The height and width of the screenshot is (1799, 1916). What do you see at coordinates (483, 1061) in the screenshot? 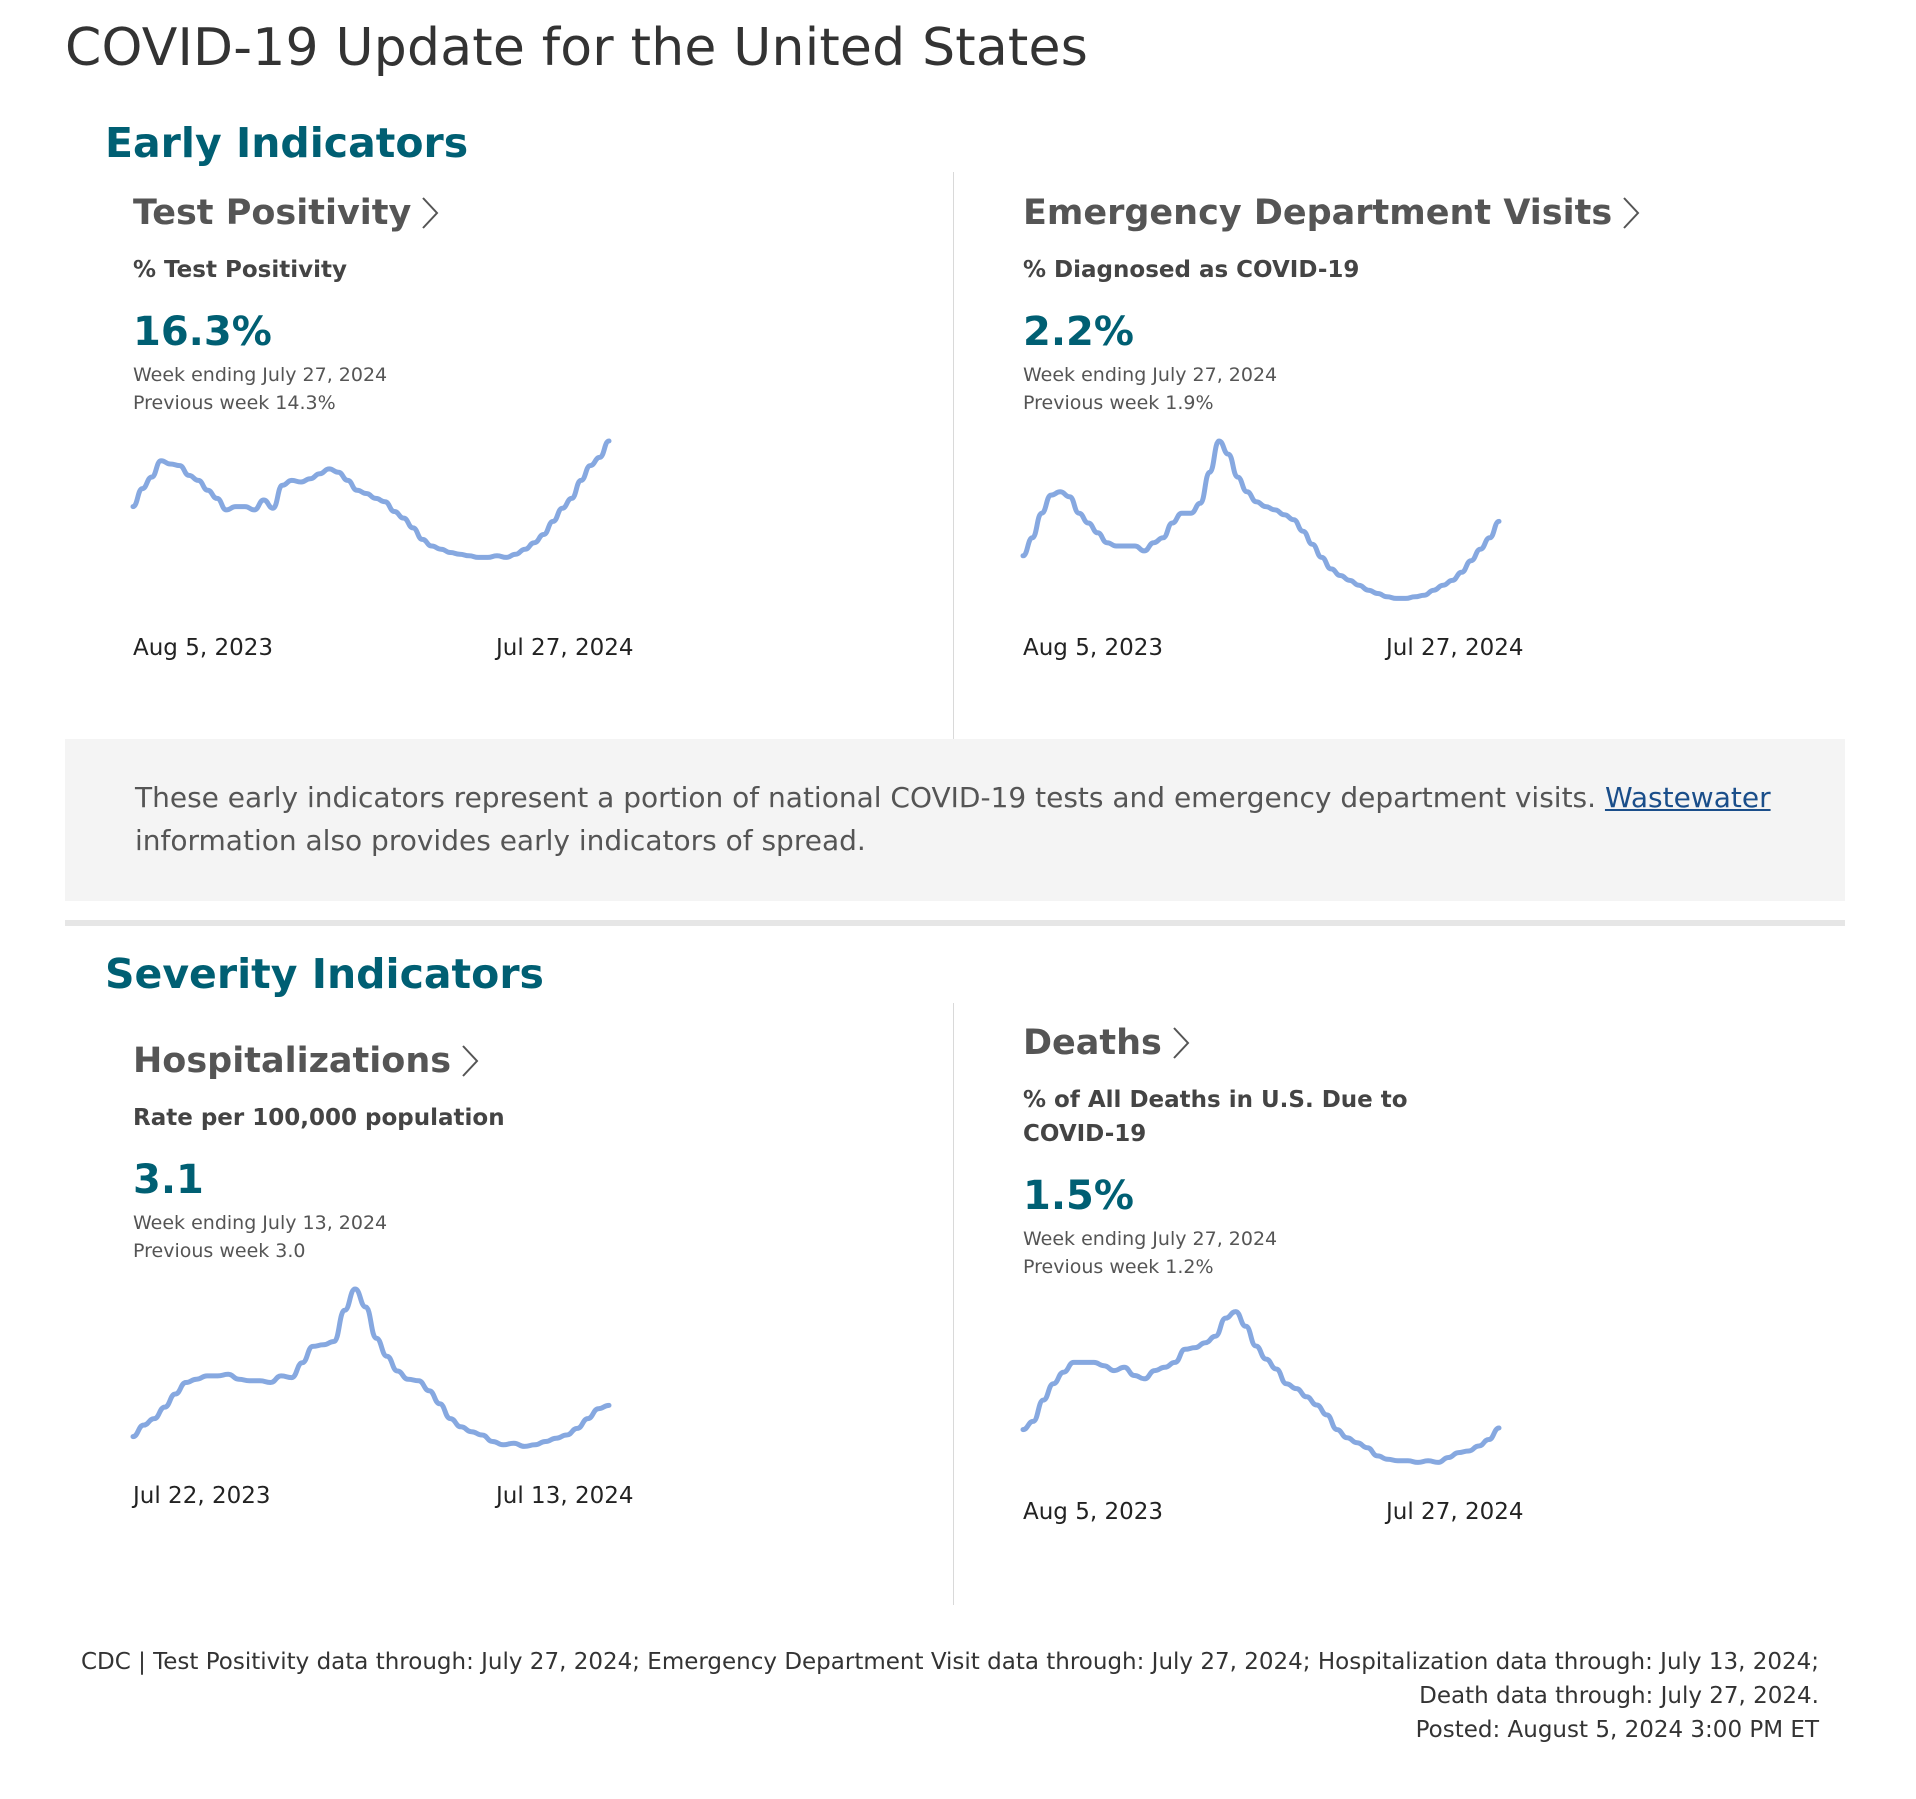
I see `hospitalizations-title-link: Hospitalizations` at bounding box center [483, 1061].